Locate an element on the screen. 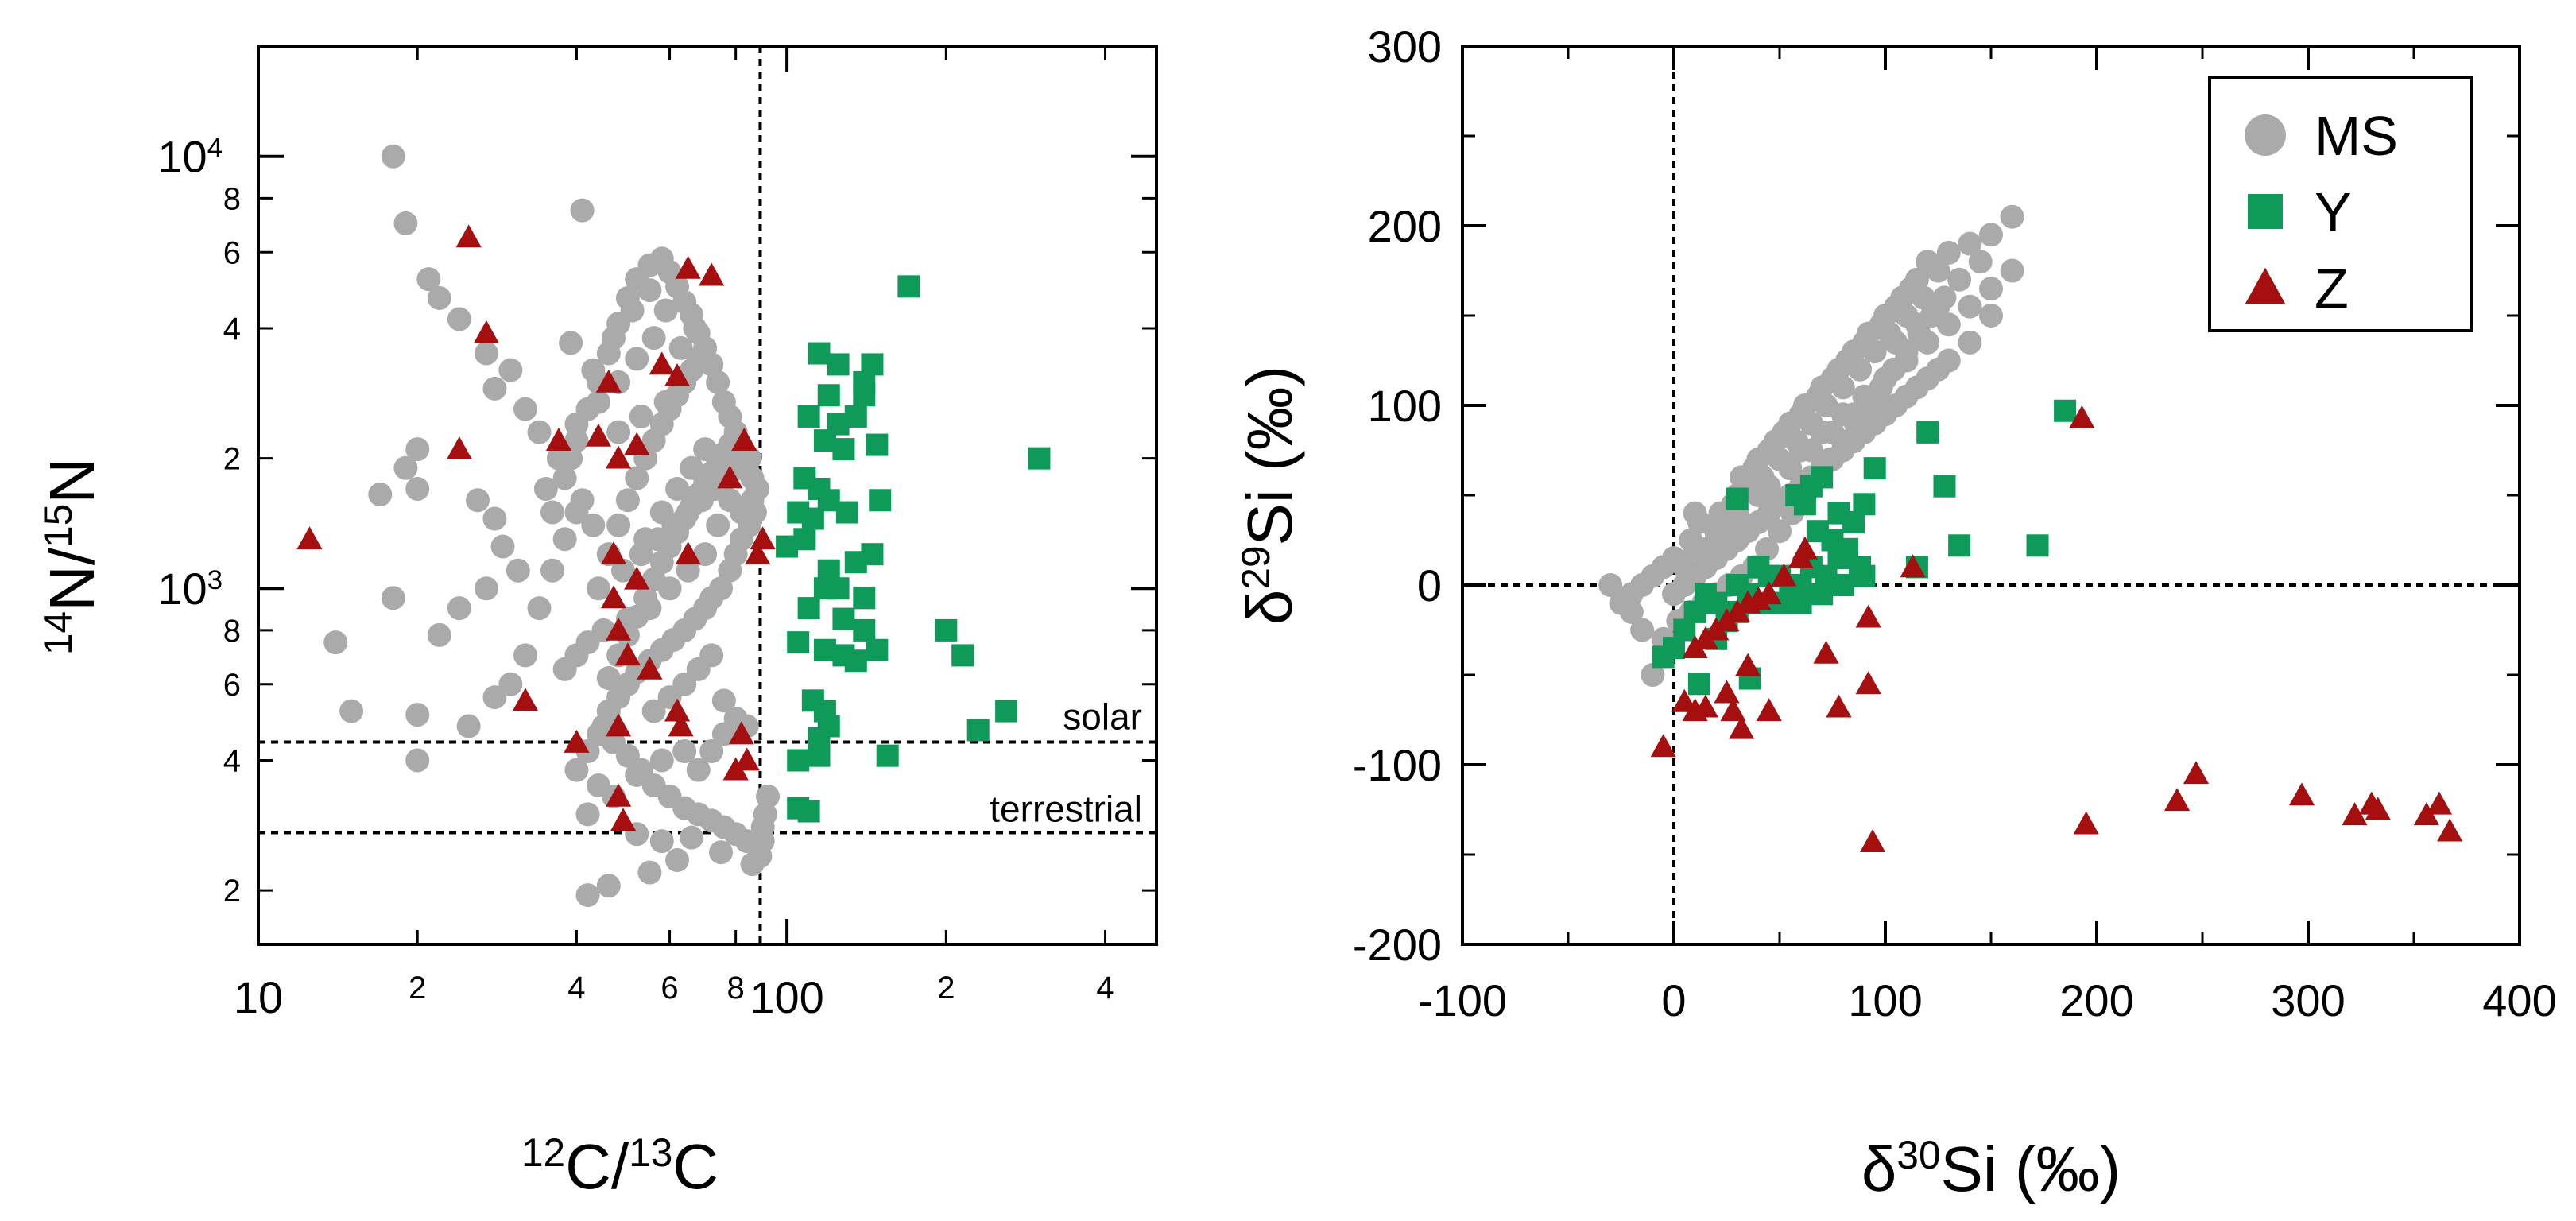 Image resolution: width=2576 pixels, height=1221 pixels. solar-line-label: solar is located at coordinates (1102, 716).